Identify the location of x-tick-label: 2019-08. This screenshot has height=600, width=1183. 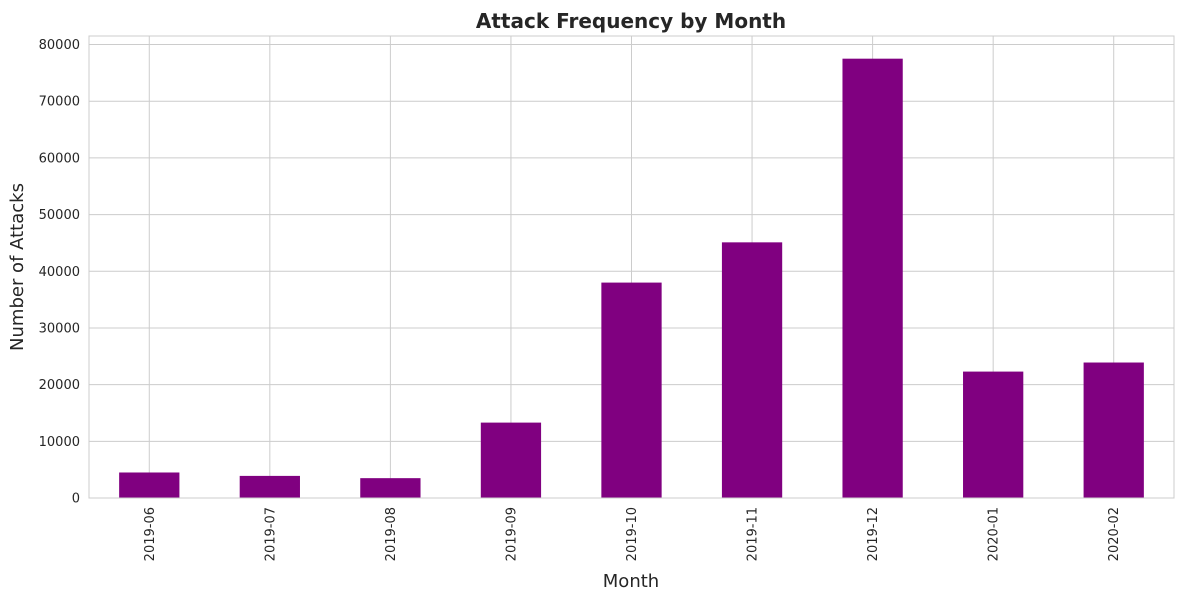
(391, 534).